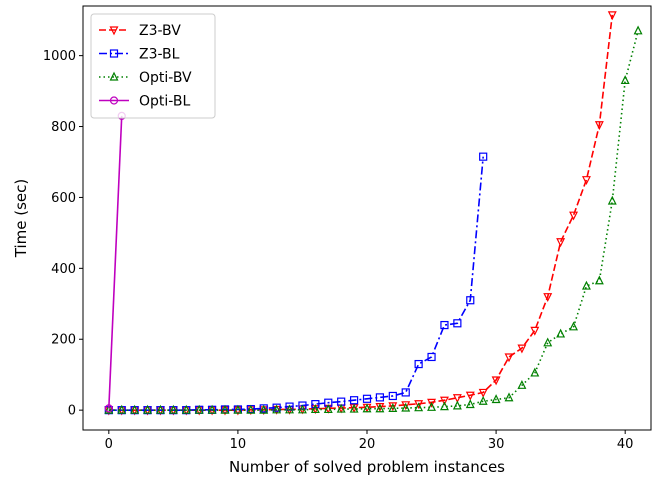 Image resolution: width=655 pixels, height=481 pixels. Describe the element at coordinates (63, 269) in the screenshot. I see `y-tick-label: 400` at that location.